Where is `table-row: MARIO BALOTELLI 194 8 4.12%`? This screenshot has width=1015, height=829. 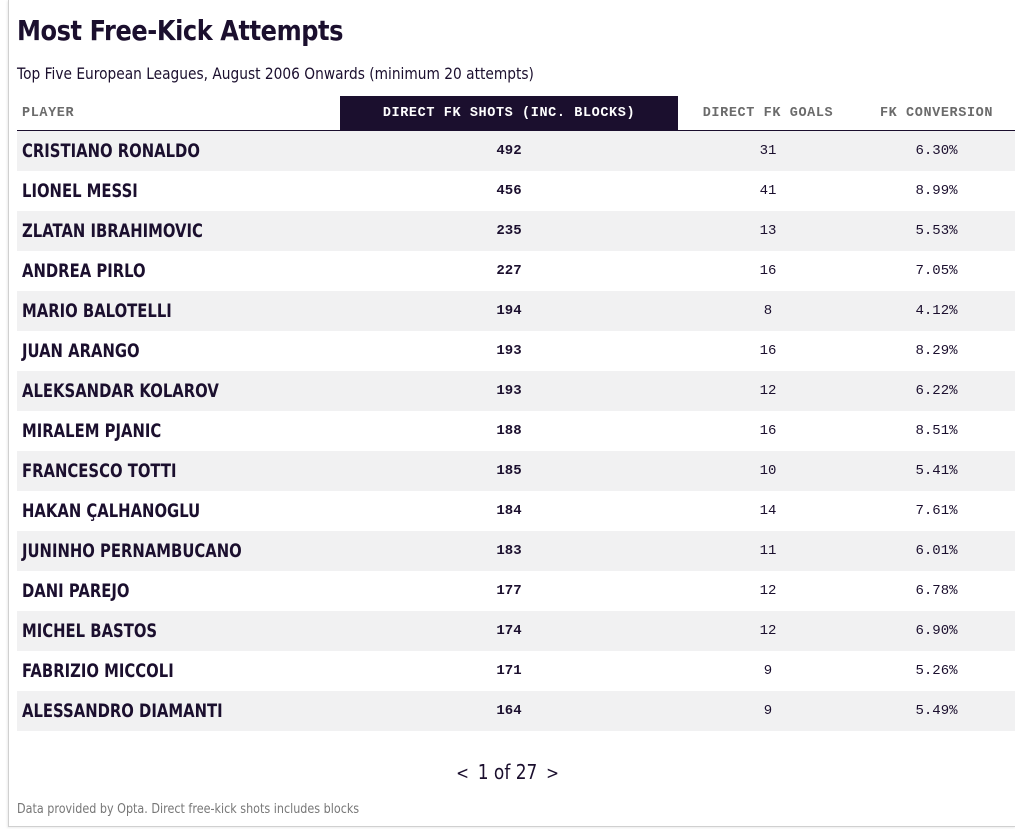
table-row: MARIO BALOTELLI 194 8 4.12% is located at coordinates (516, 311).